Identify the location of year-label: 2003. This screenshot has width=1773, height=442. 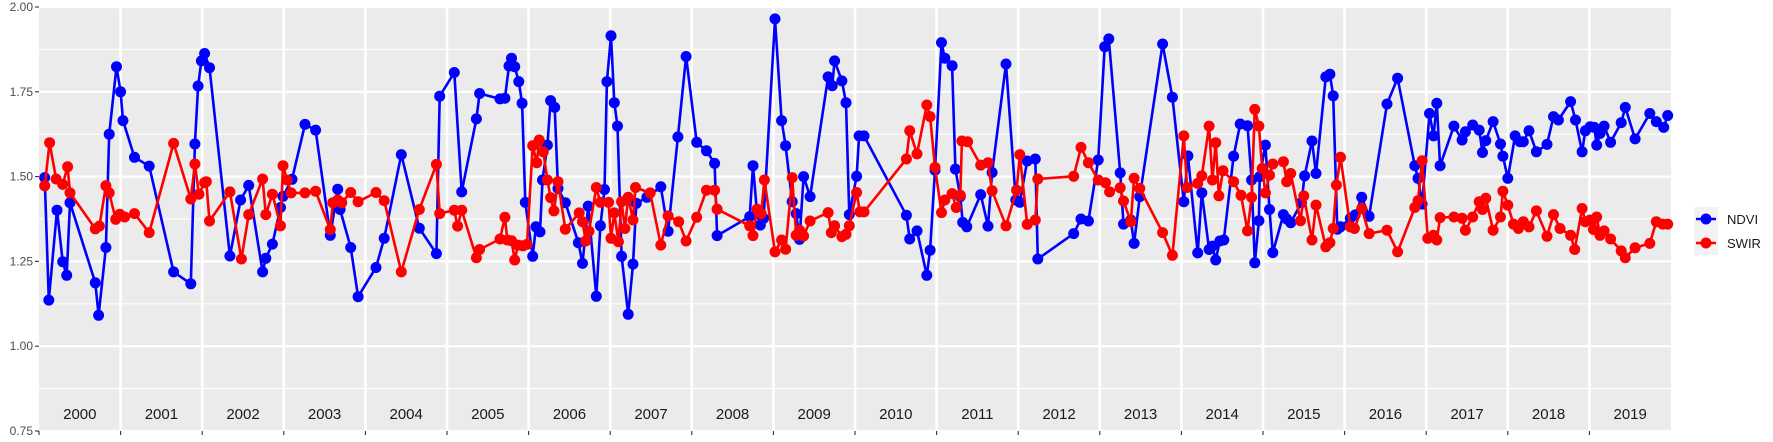
(324, 414).